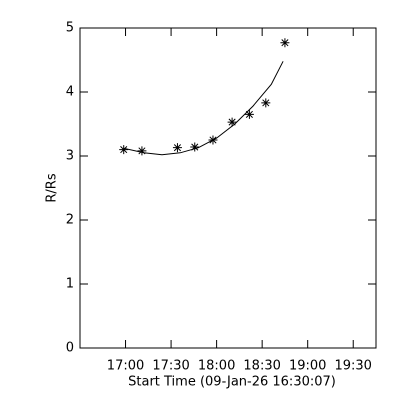  I want to click on y-tick-label: 1, so click(70, 284).